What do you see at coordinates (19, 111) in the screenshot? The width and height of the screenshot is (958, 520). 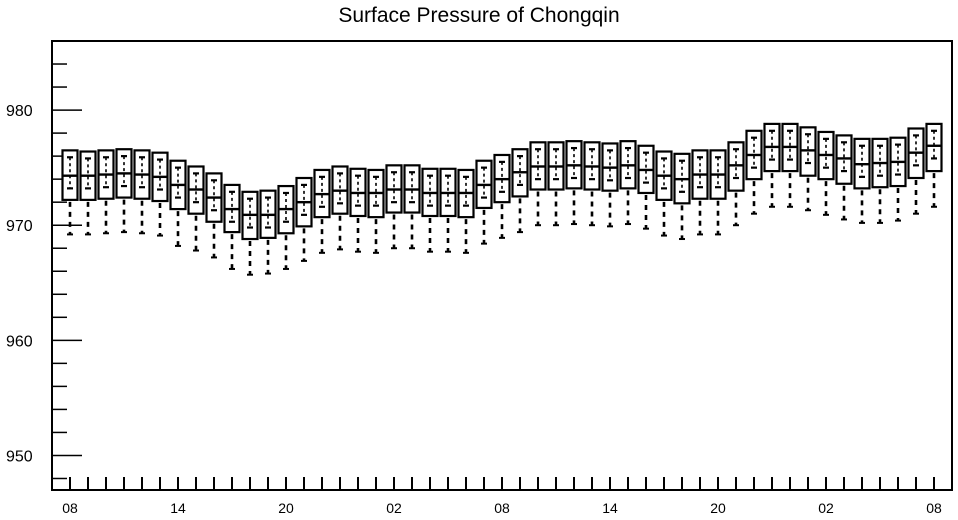 I see `y-tick-label: 980` at bounding box center [19, 111].